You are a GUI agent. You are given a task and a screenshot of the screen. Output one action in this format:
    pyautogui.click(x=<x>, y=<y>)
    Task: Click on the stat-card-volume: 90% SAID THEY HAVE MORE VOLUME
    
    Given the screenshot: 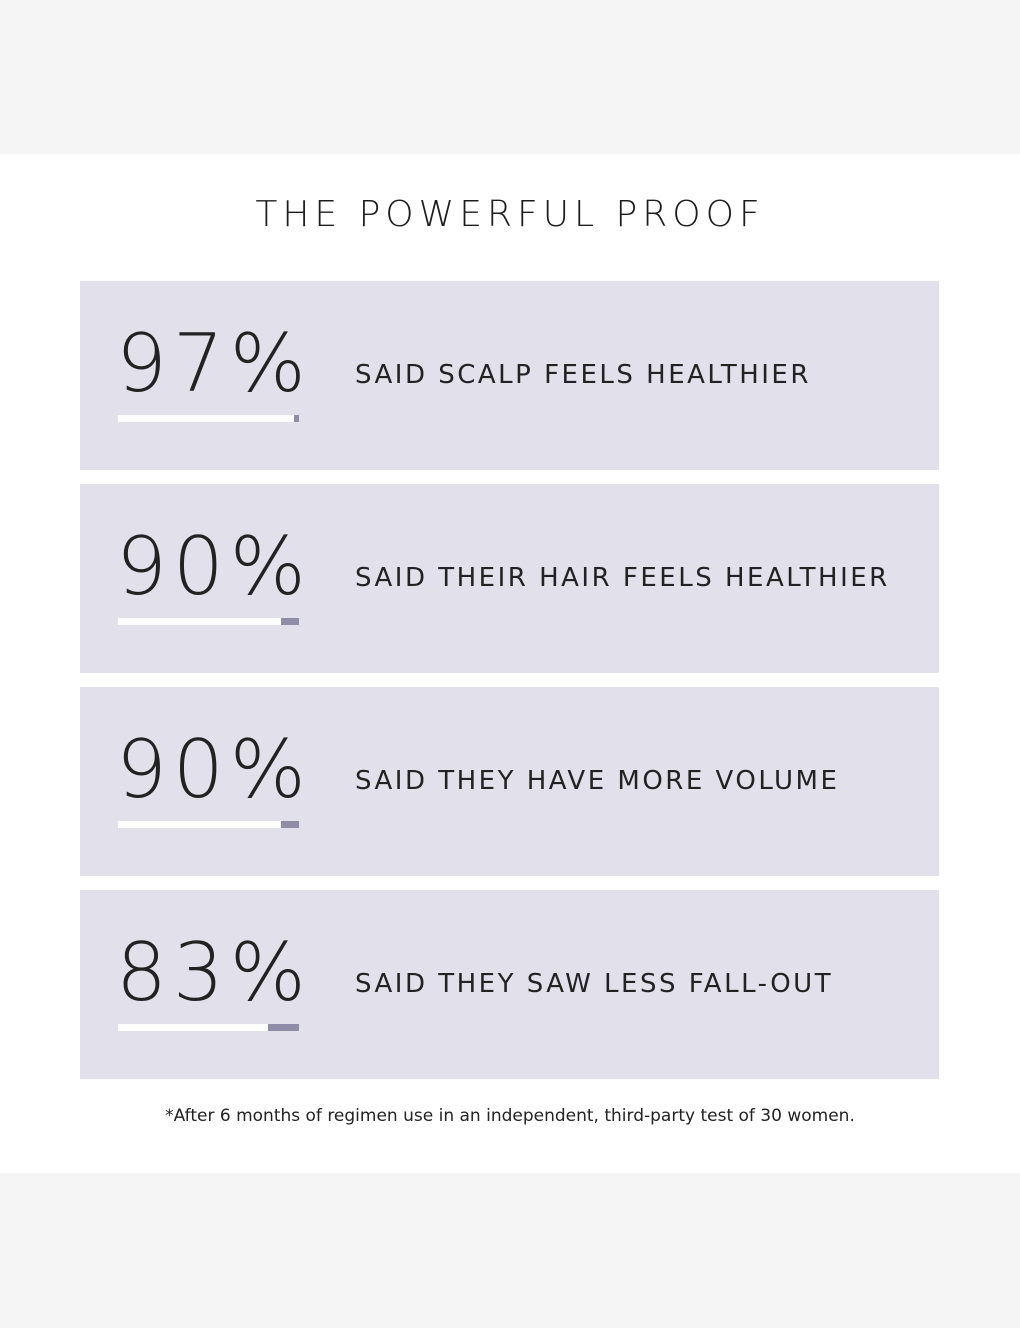 What is the action you would take?
    pyautogui.click(x=509, y=781)
    